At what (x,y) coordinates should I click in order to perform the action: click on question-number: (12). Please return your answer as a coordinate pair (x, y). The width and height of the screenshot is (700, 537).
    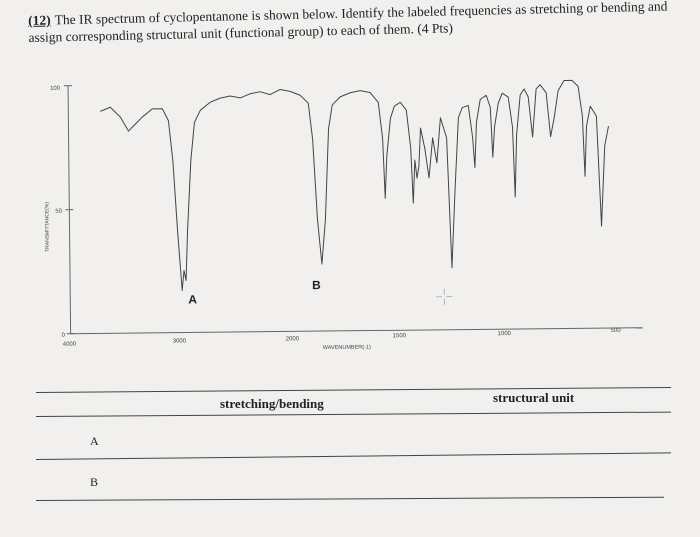
    Looking at the image, I should click on (39, 20).